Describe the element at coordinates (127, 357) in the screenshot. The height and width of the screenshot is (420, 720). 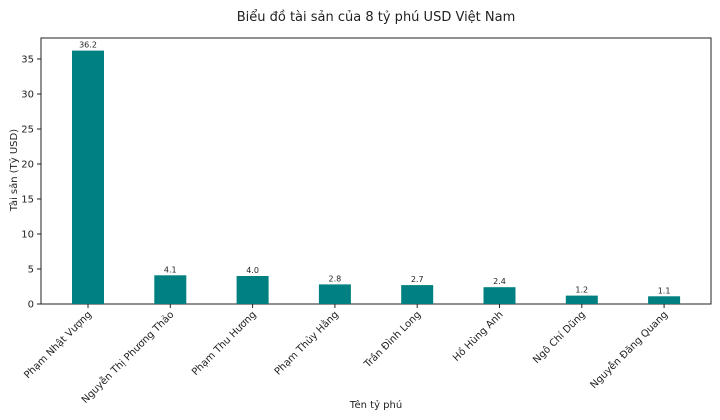
I see `x-tick-label: Nguyễn Thị Phương Thảo` at that location.